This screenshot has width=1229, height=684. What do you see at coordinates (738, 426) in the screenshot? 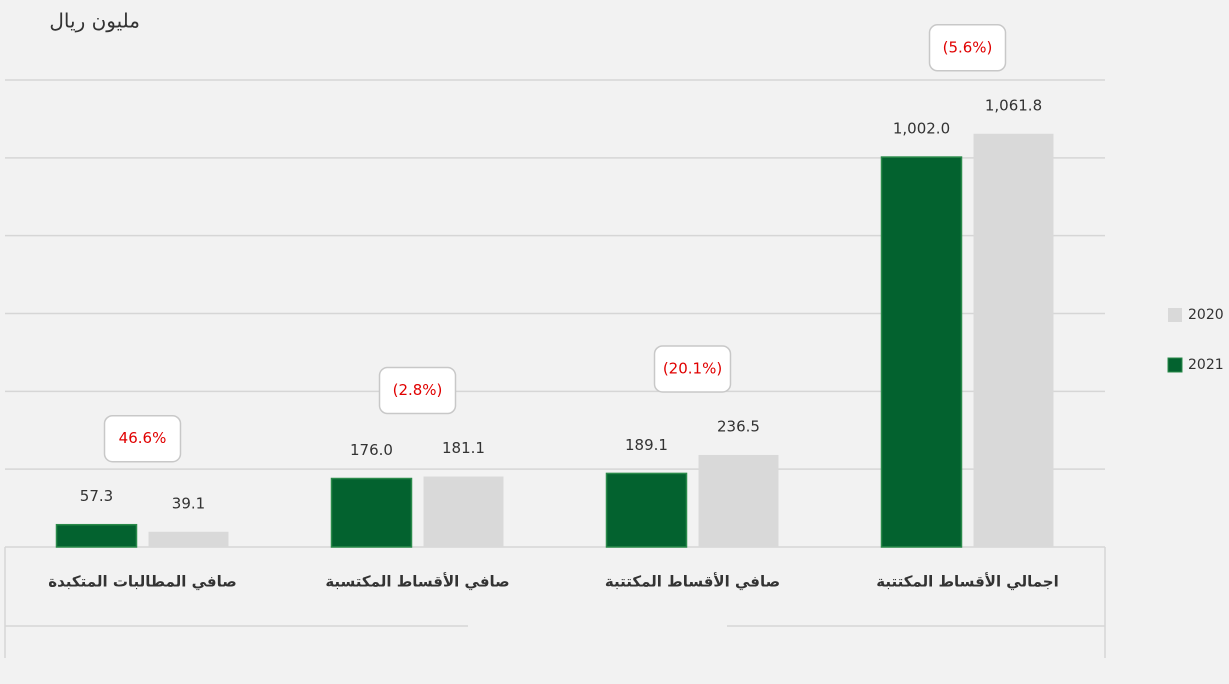
I see `data-label: 236.5` at bounding box center [738, 426].